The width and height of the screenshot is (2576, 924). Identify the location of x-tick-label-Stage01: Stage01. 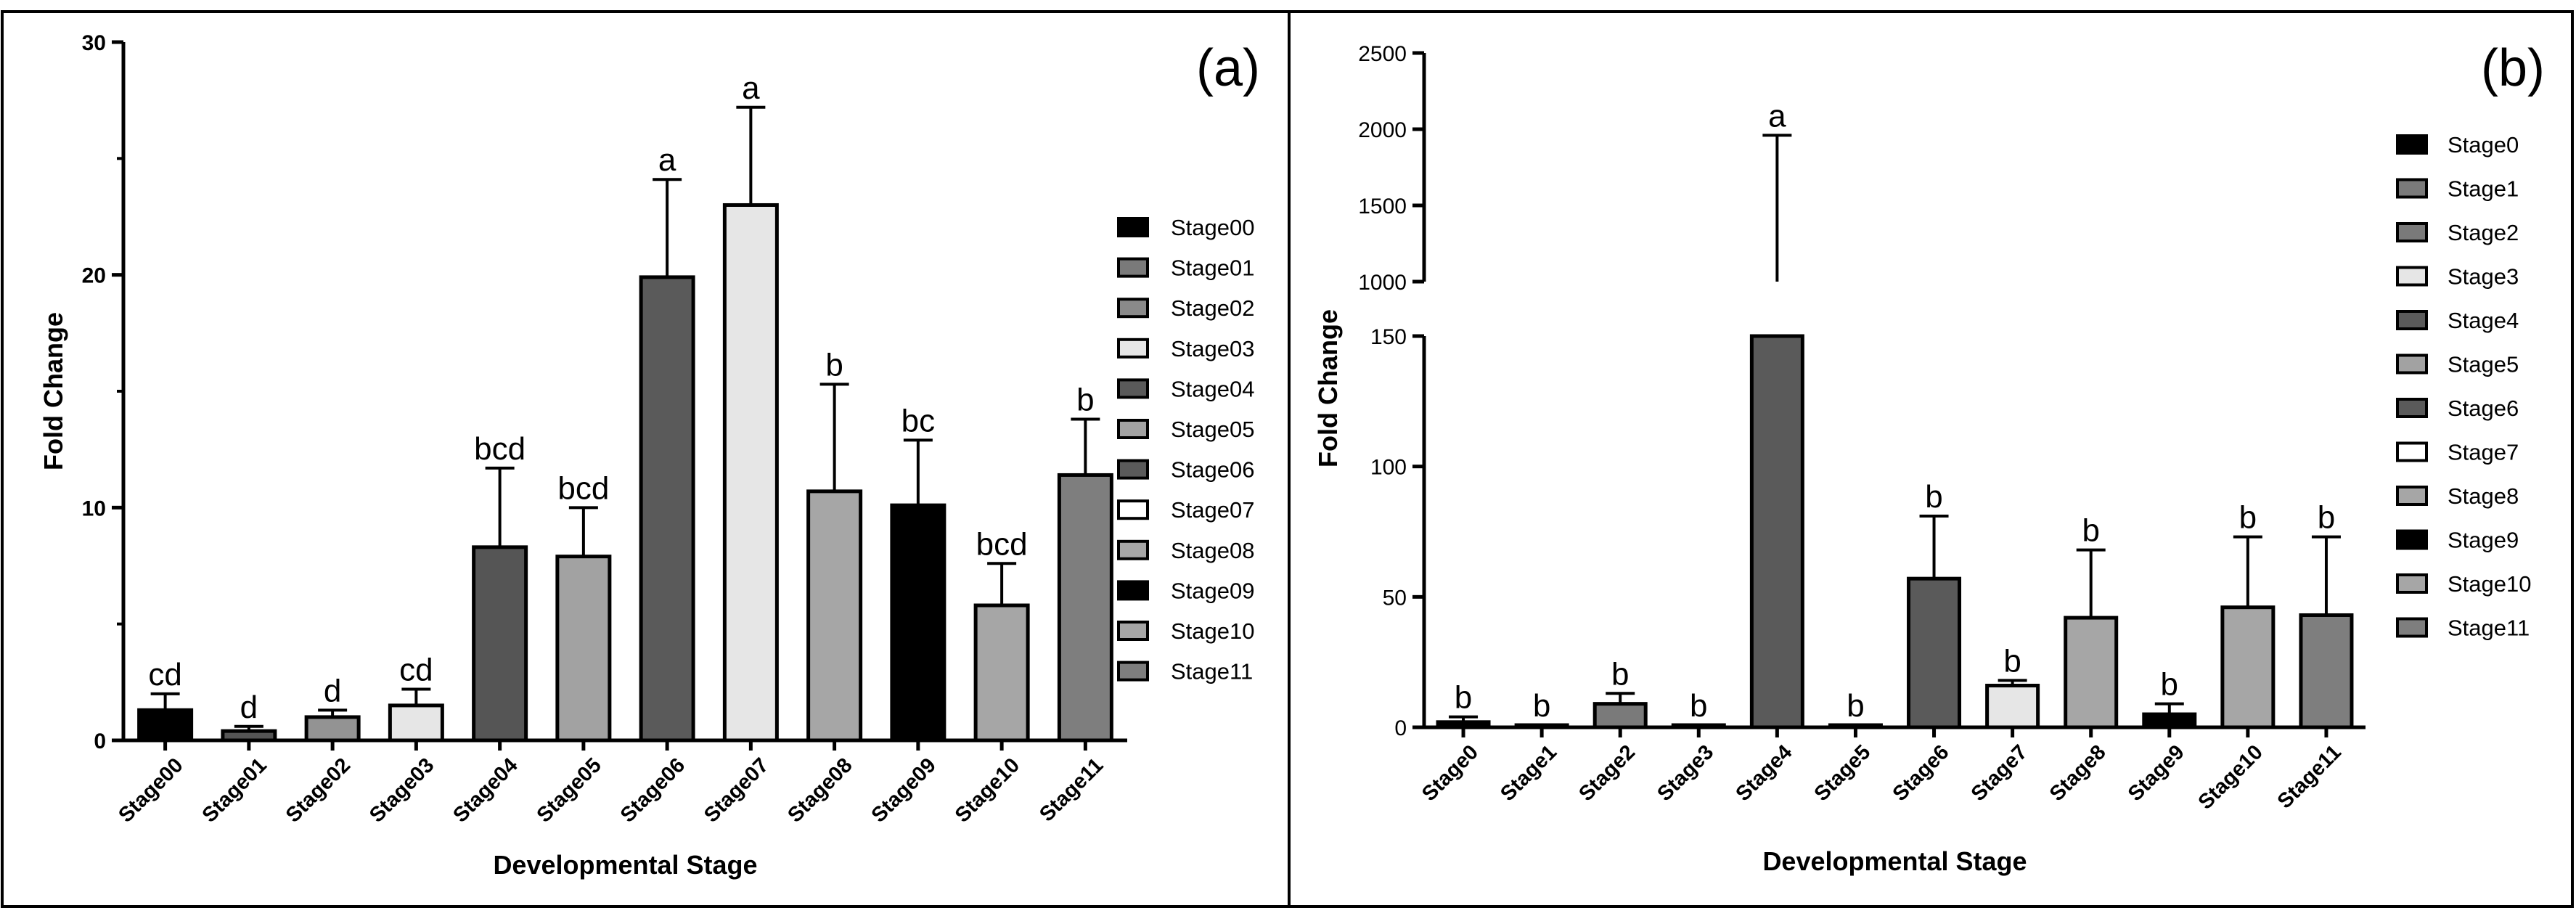
(234, 790).